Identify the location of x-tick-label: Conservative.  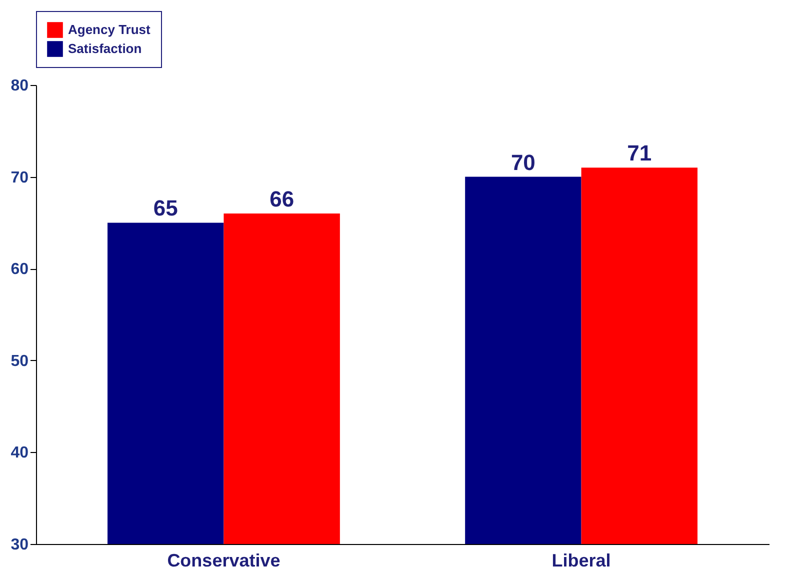
(223, 560).